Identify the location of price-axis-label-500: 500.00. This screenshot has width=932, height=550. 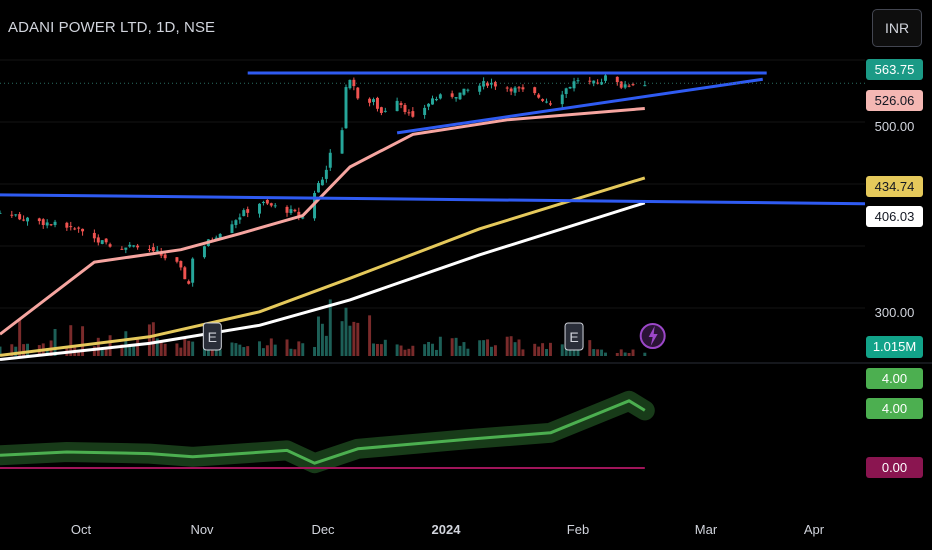
(894, 126).